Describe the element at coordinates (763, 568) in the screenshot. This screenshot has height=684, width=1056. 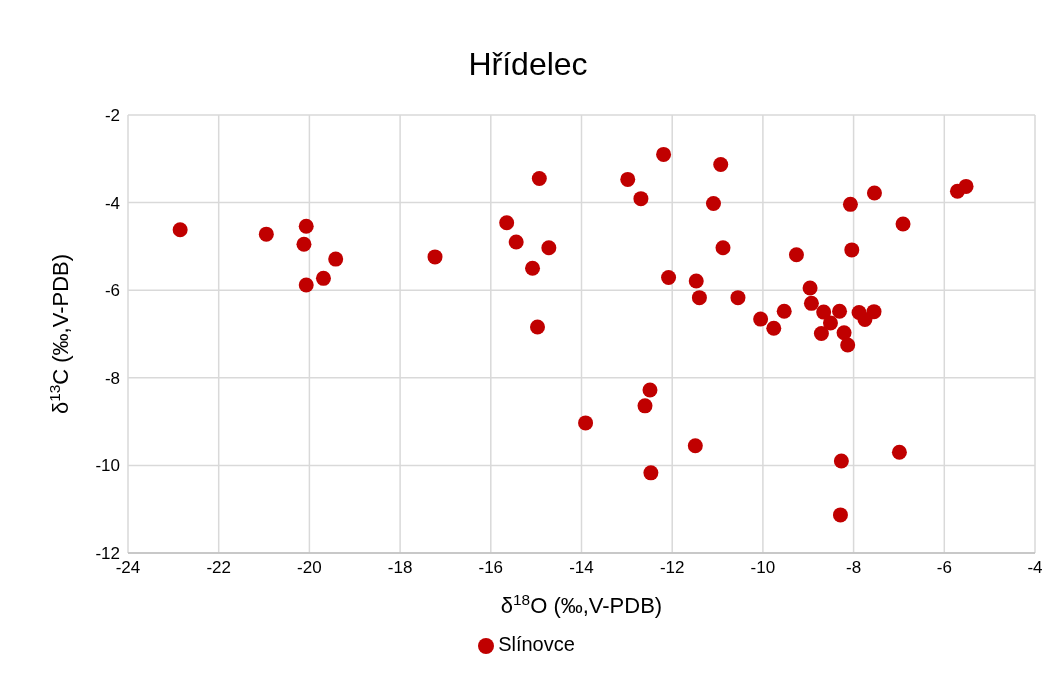
I see `x-tick-label: -10` at that location.